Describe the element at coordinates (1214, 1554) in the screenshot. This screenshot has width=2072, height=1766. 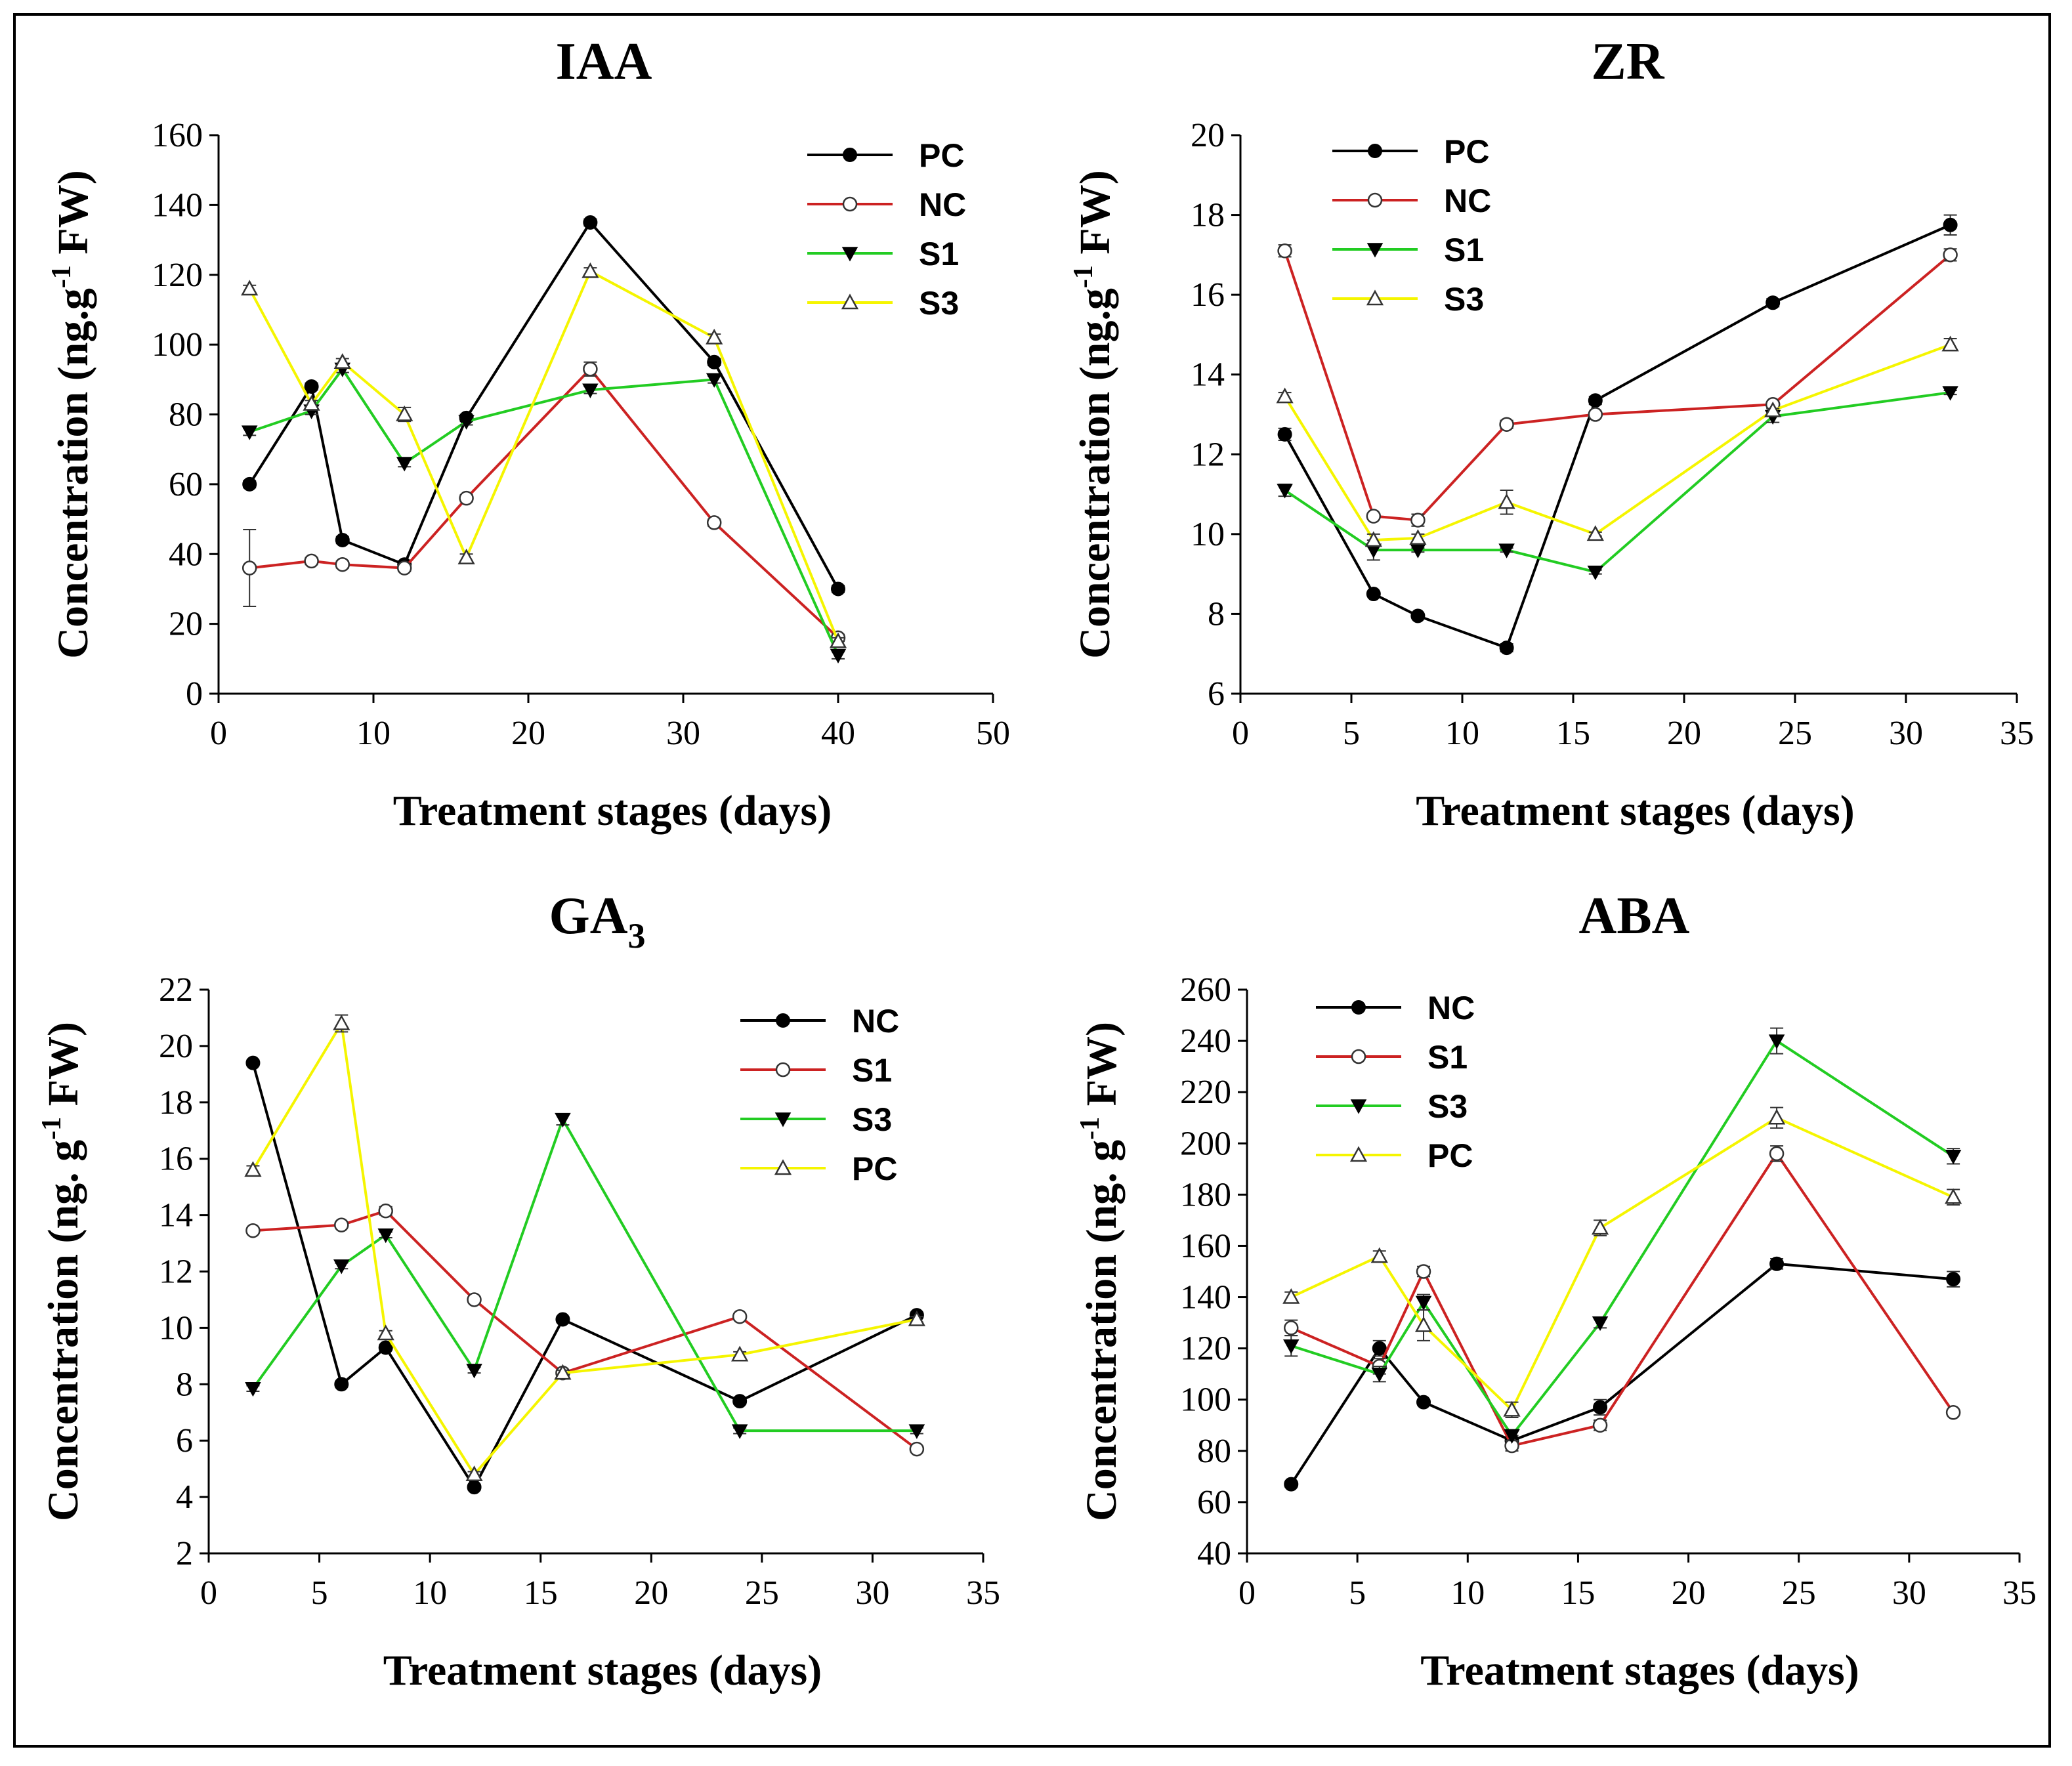
I see `y-tick-label: 40` at that location.